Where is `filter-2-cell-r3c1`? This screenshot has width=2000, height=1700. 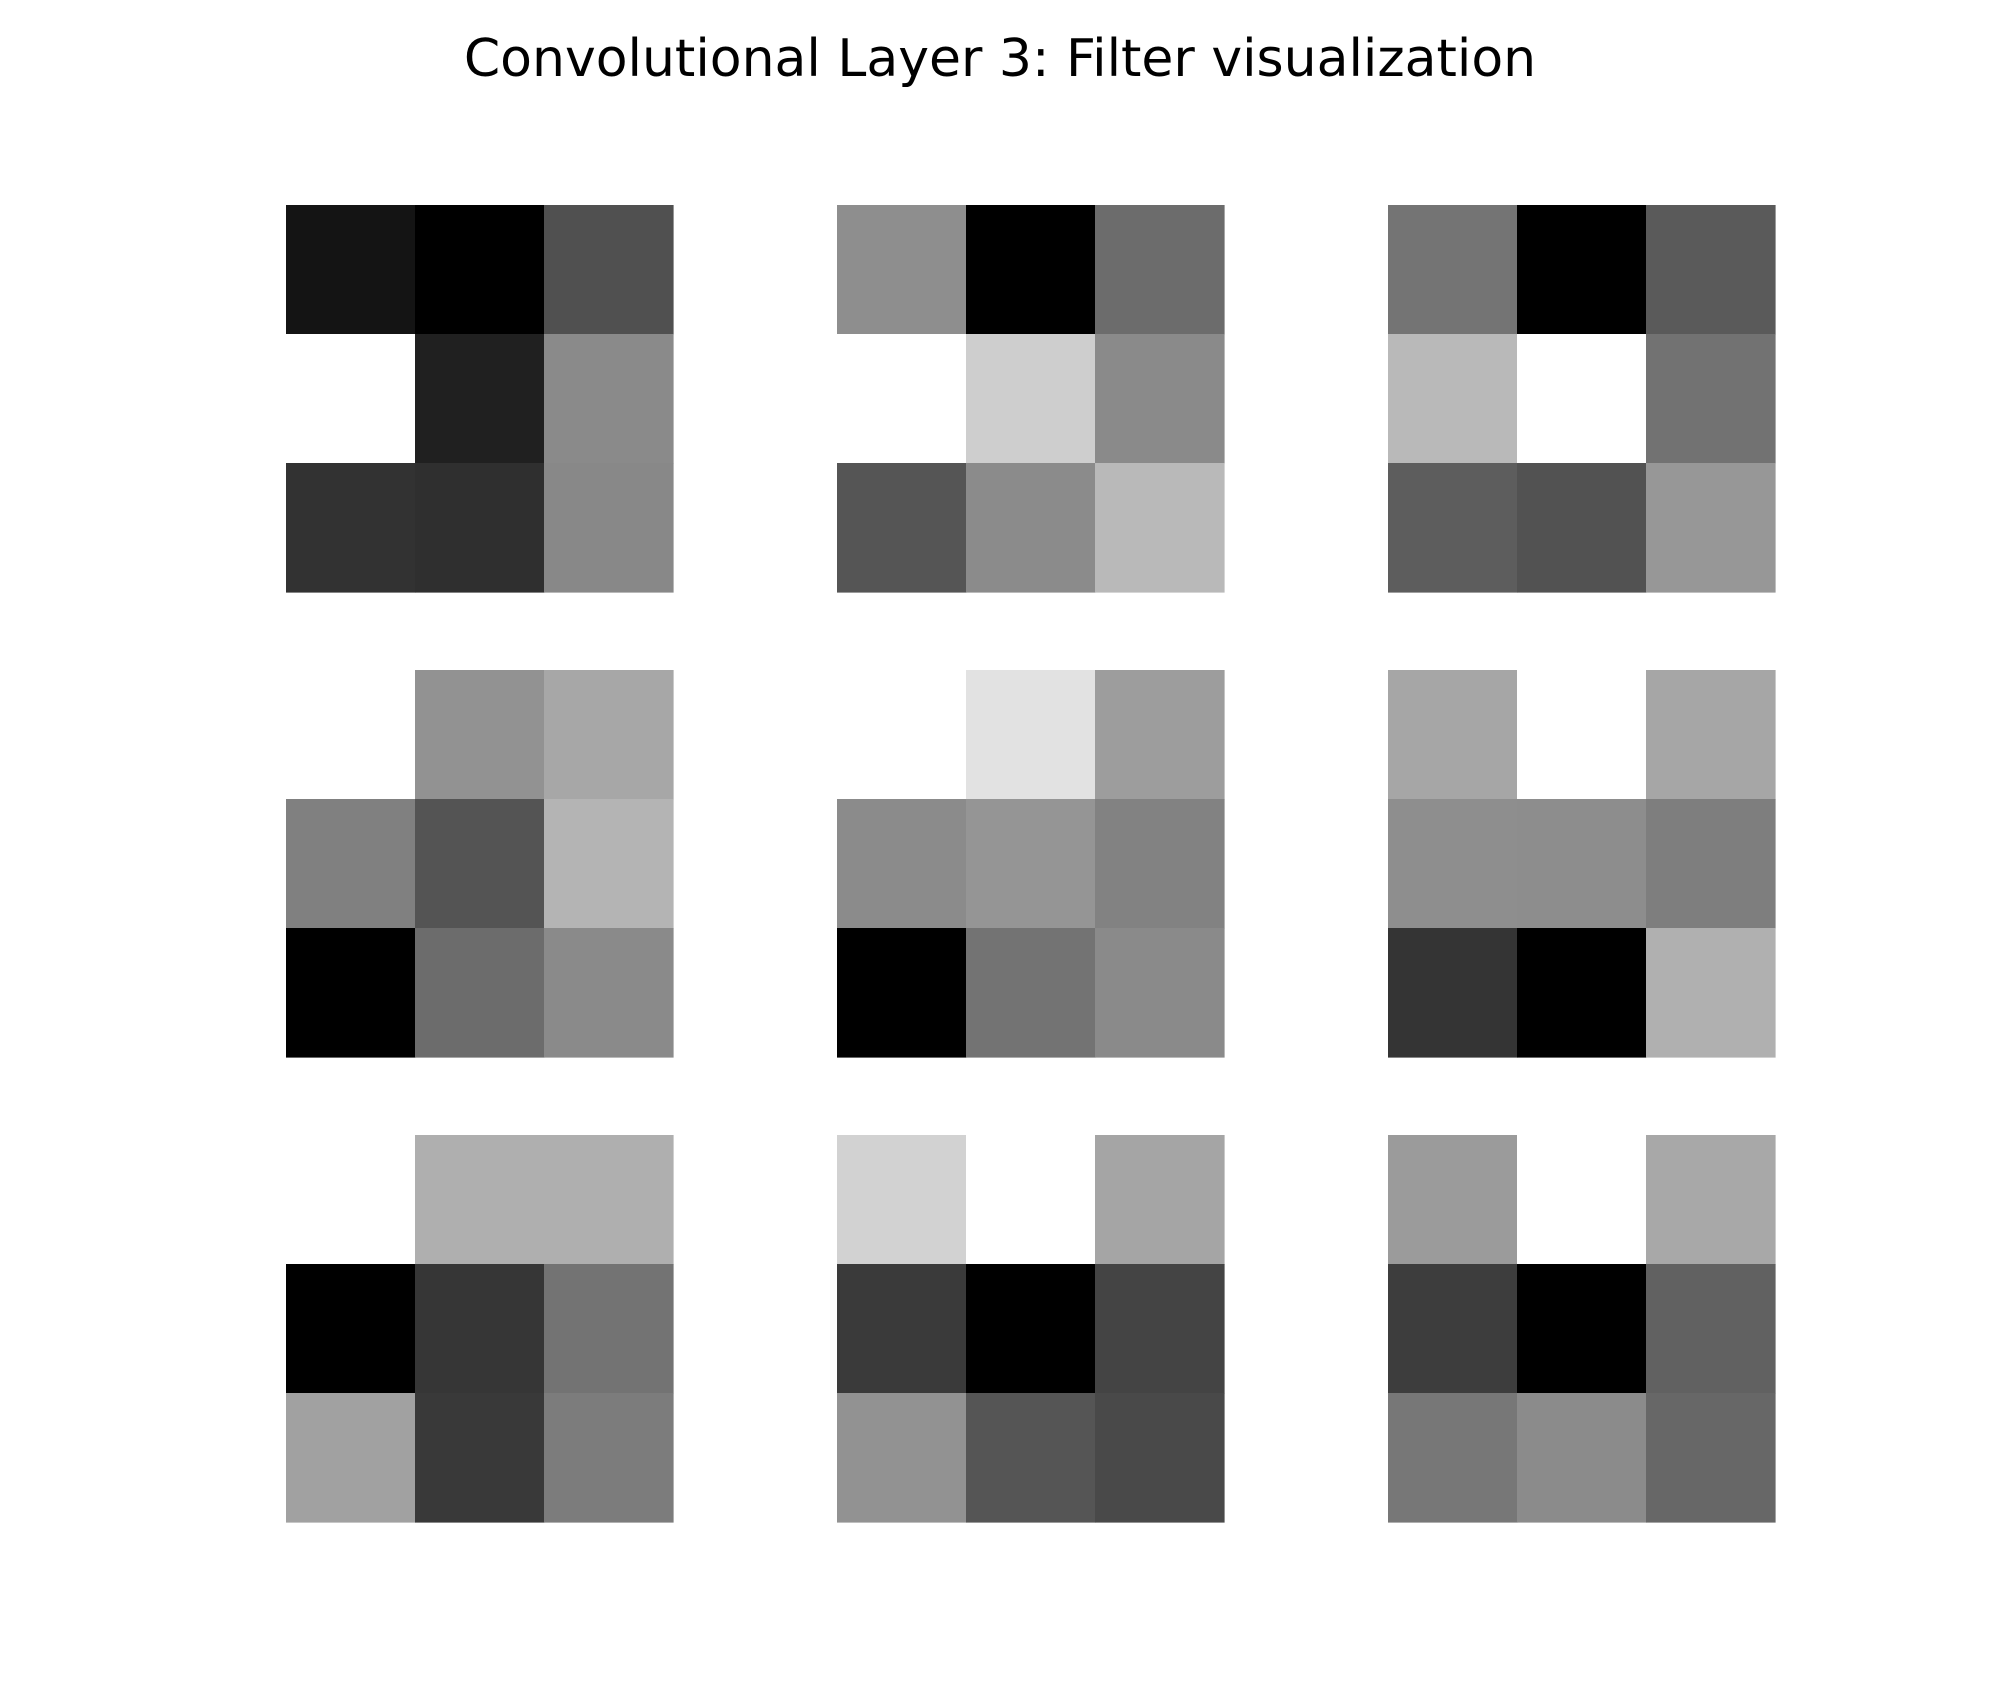
filter-2-cell-r3c1 is located at coordinates (902, 528).